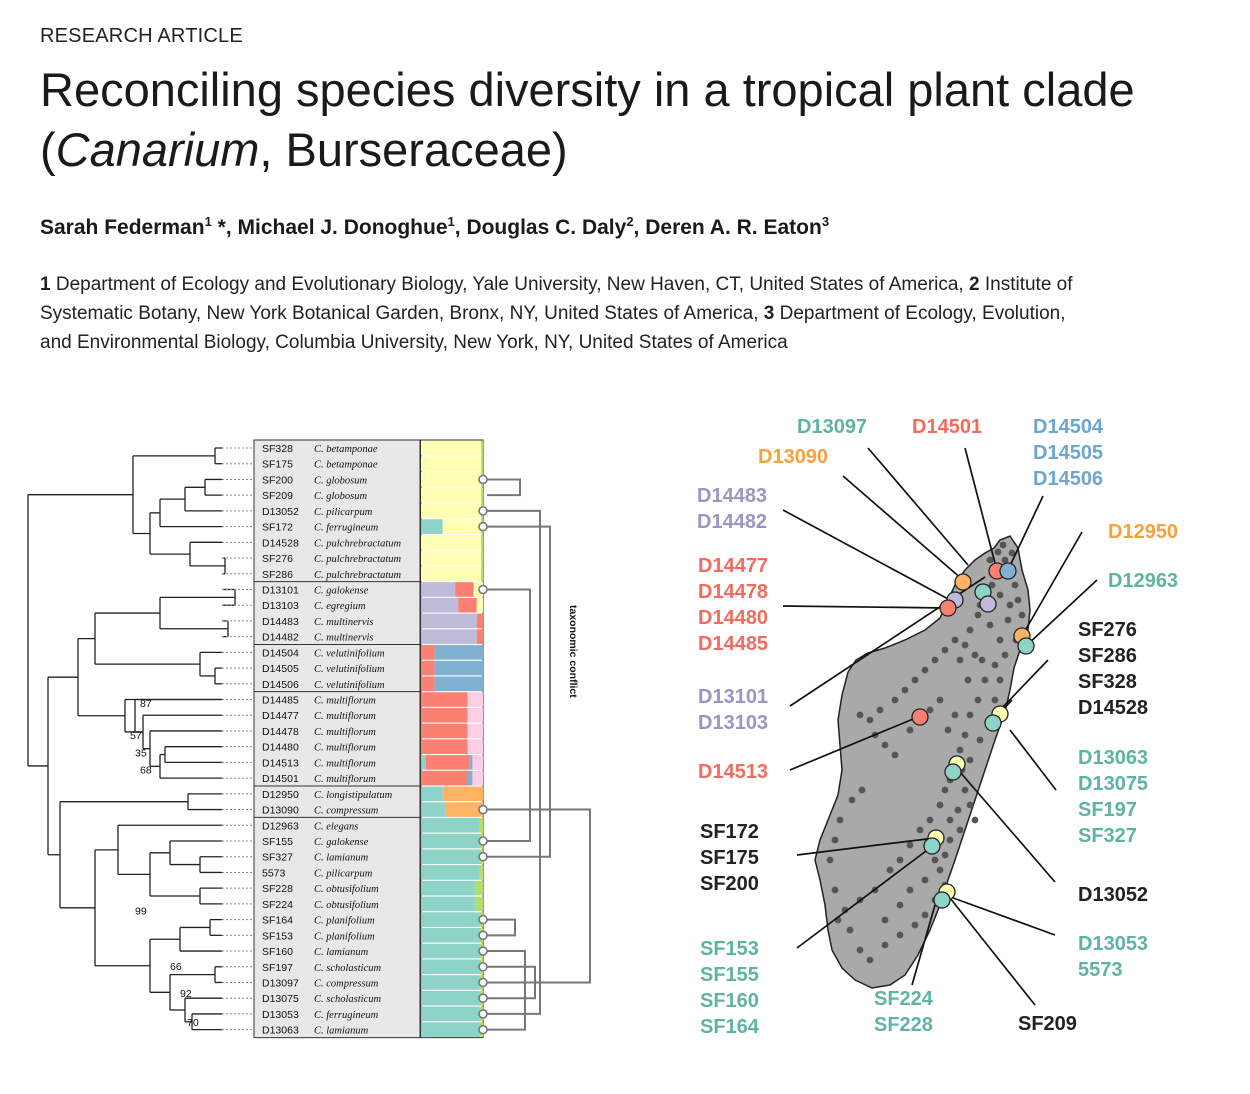 The height and width of the screenshot is (1094, 1250). What do you see at coordinates (277, 559) in the screenshot?
I see `tip-sample-id: SF276` at bounding box center [277, 559].